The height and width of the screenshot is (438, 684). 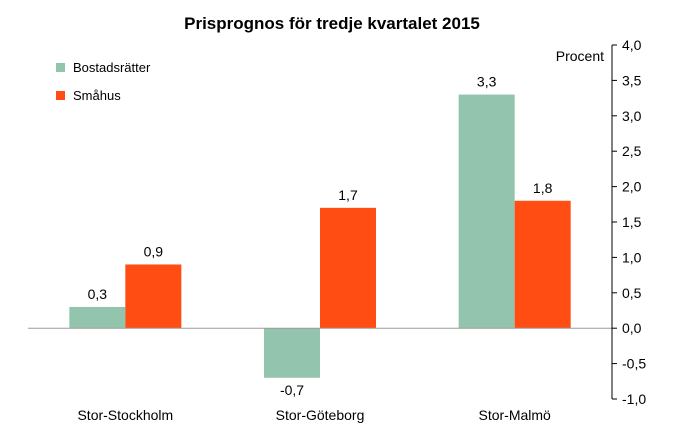 I want to click on data-label: -0,7, so click(x=292, y=390).